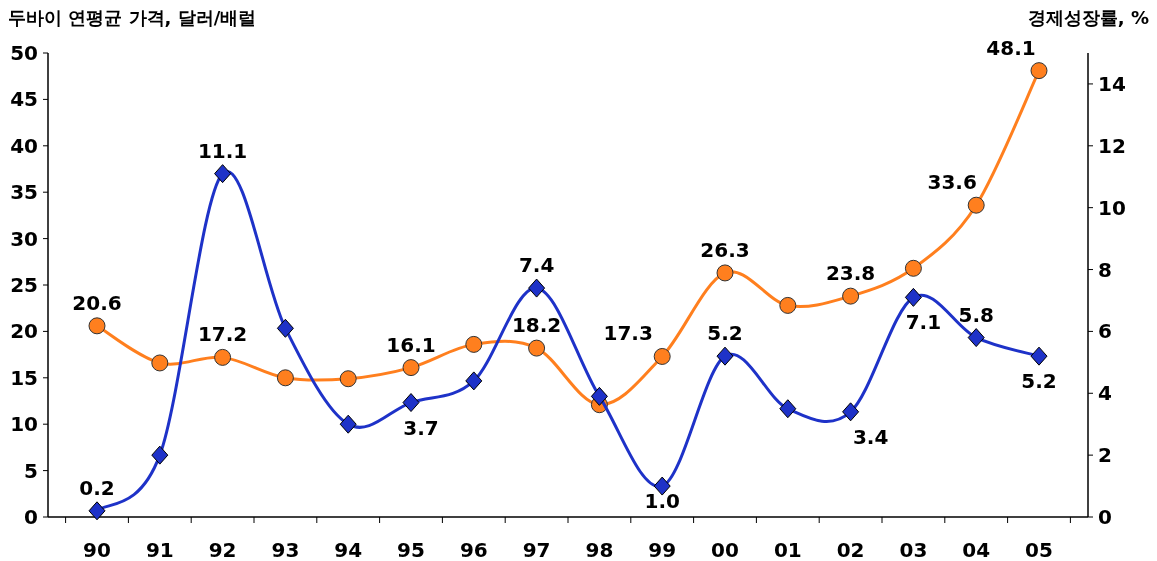 This screenshot has height=561, width=1157. Describe the element at coordinates (24, 192) in the screenshot. I see `y-tick-label: 35` at that location.